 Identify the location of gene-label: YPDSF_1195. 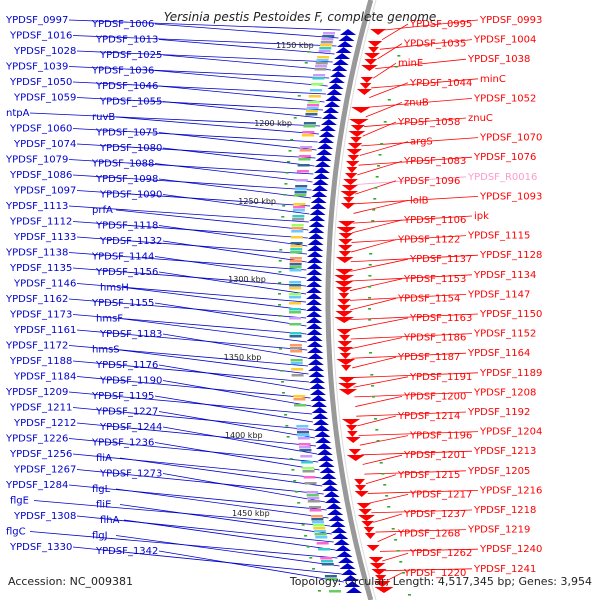
(122, 396).